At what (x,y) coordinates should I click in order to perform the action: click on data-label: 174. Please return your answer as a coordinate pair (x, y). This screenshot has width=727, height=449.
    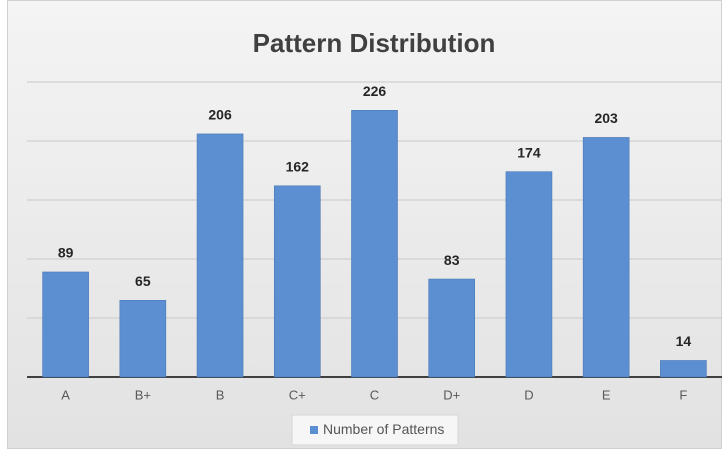
    Looking at the image, I should click on (529, 152).